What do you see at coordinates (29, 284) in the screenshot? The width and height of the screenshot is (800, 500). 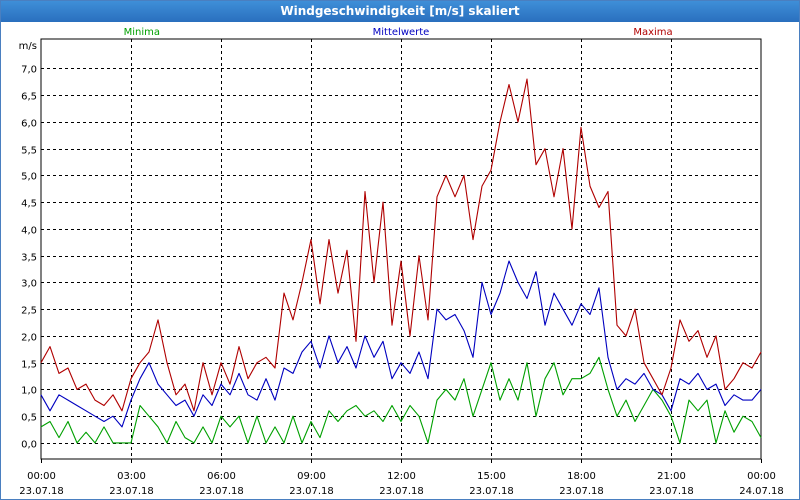 I see `y-tick-label: 3,0` at bounding box center [29, 284].